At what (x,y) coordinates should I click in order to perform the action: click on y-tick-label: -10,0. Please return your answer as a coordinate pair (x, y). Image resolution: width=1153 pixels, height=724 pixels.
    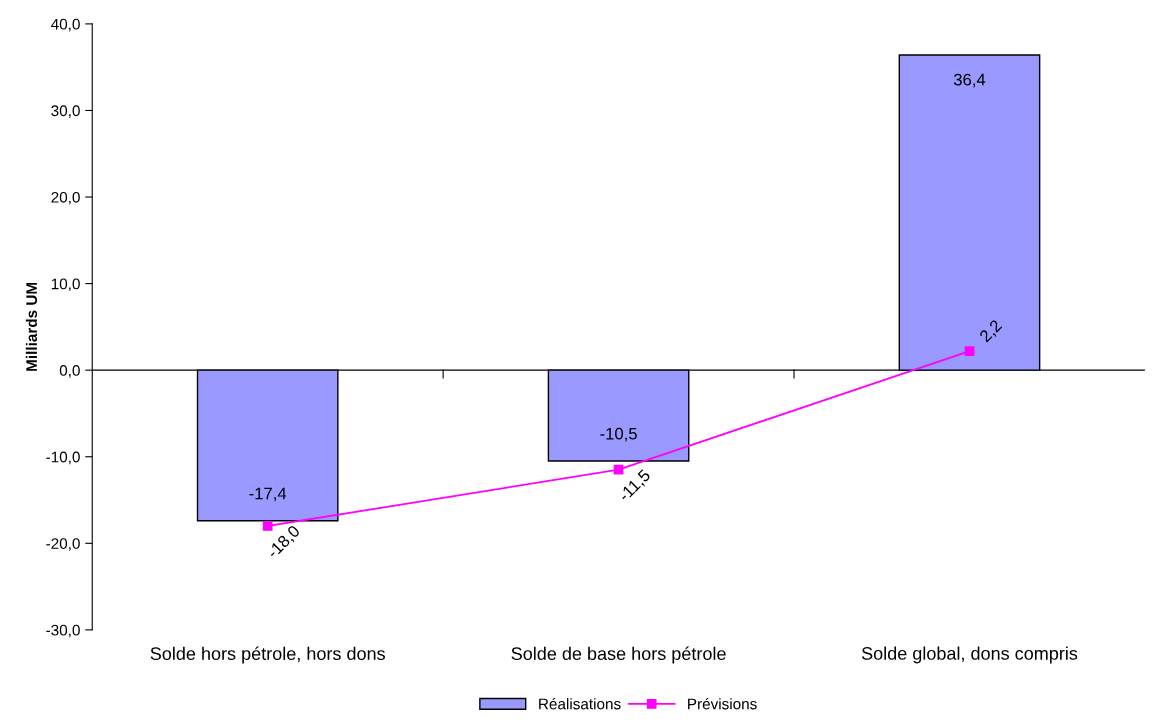
    Looking at the image, I should click on (63, 458).